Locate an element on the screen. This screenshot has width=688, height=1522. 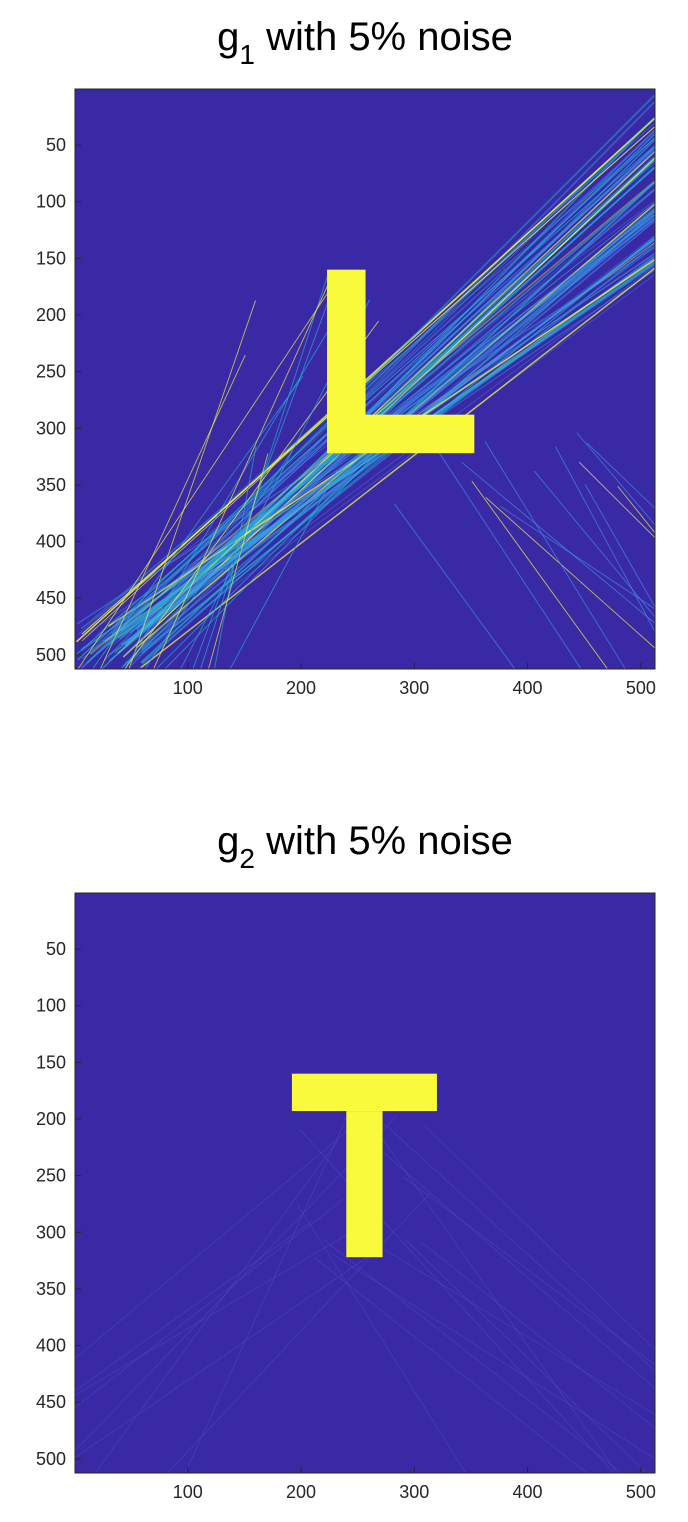
shape-stem is located at coordinates (364, 1184).